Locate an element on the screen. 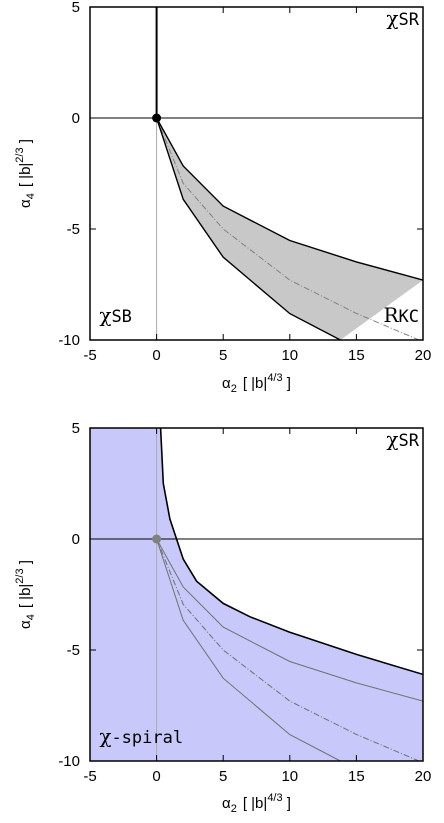 The height and width of the screenshot is (823, 444). region-label: χ-spiral is located at coordinates (141, 736).